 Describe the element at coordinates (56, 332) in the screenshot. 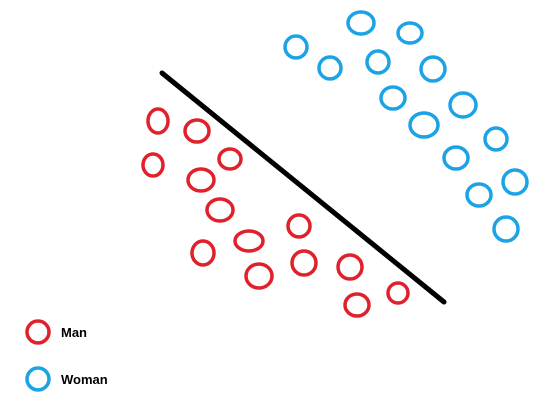

I see `legend-item-man: Man` at that location.